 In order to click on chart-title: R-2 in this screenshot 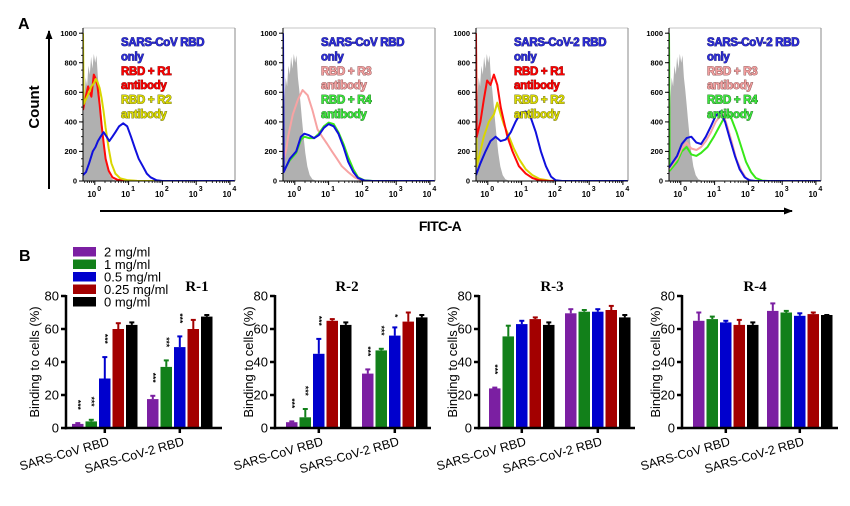, I will do `click(346, 287)`.